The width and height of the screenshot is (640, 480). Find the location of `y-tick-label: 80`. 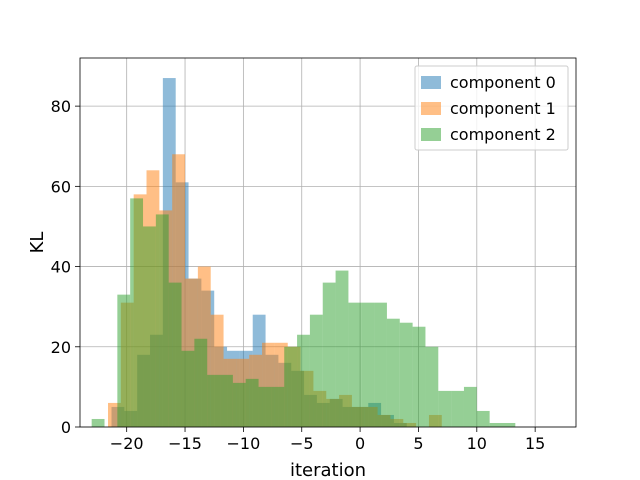

y-tick-label: 80 is located at coordinates (61, 106).